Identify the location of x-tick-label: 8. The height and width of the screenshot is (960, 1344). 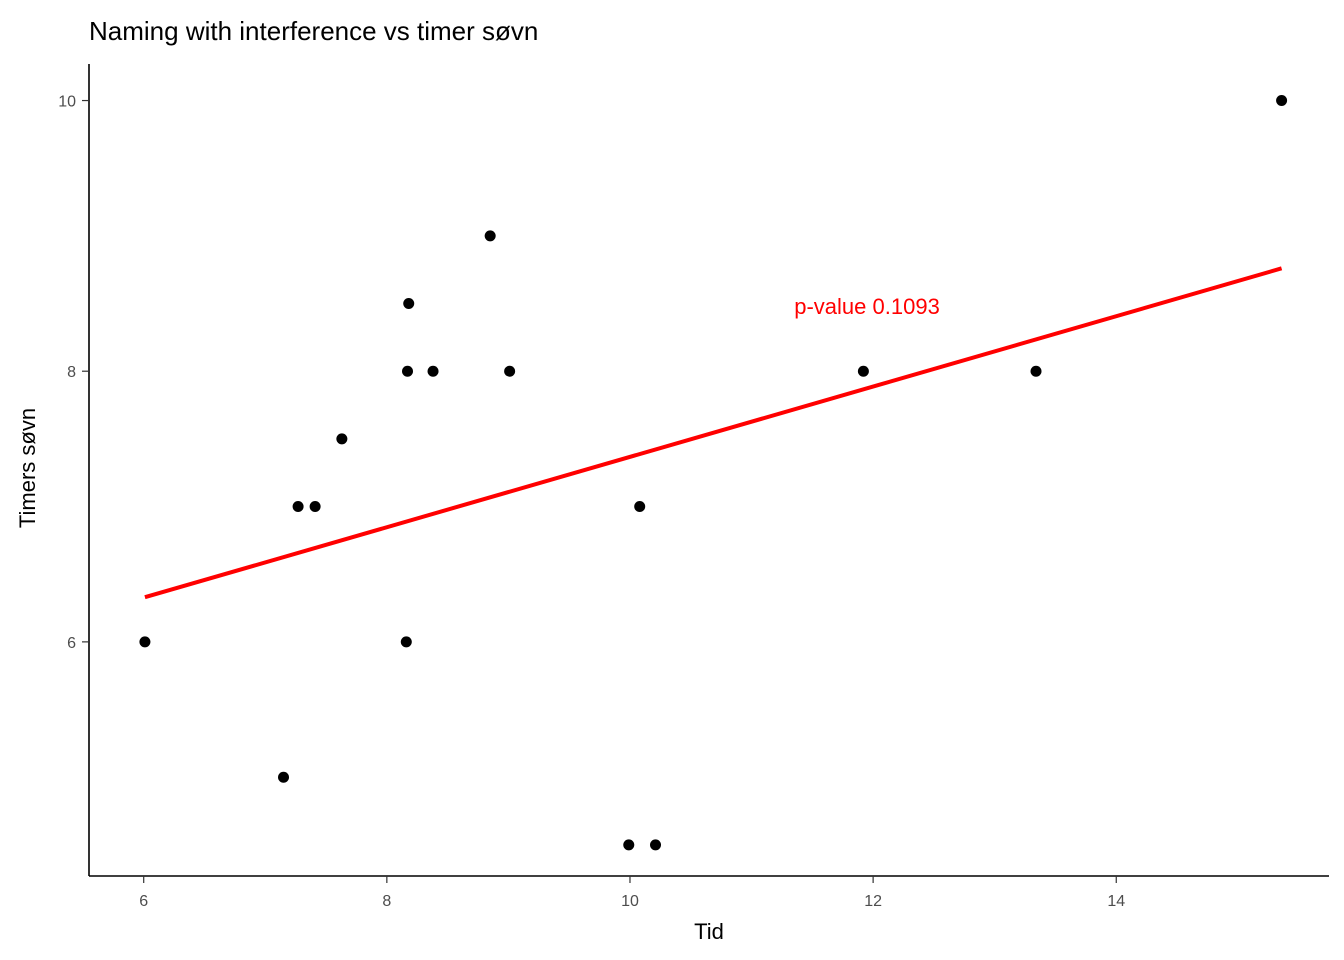
(386, 901).